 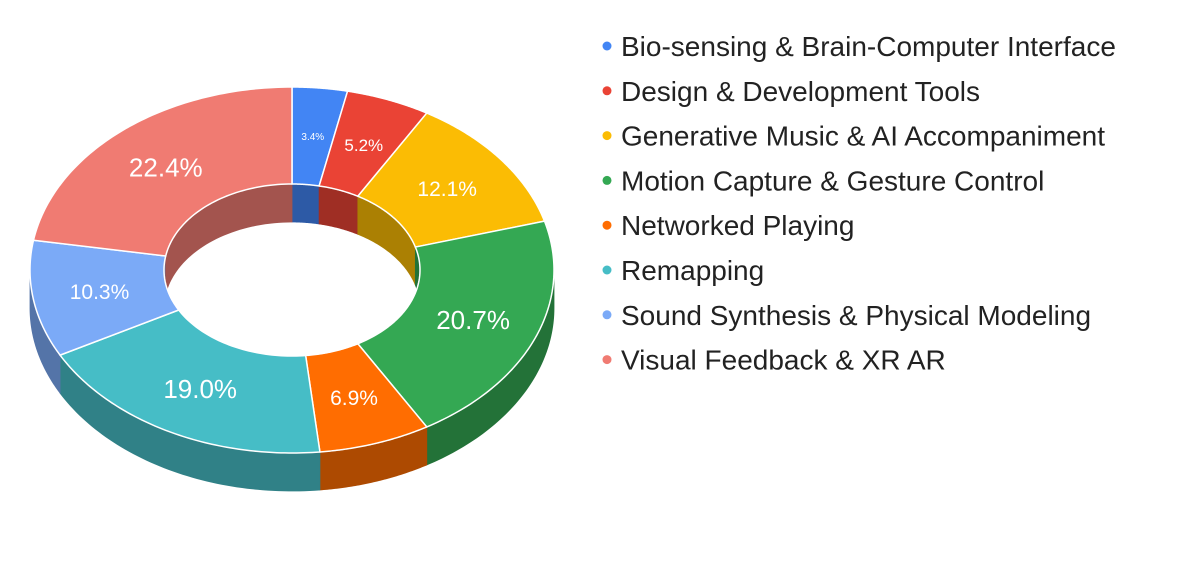 I want to click on legend-item: Networked Playing, so click(x=728, y=225).